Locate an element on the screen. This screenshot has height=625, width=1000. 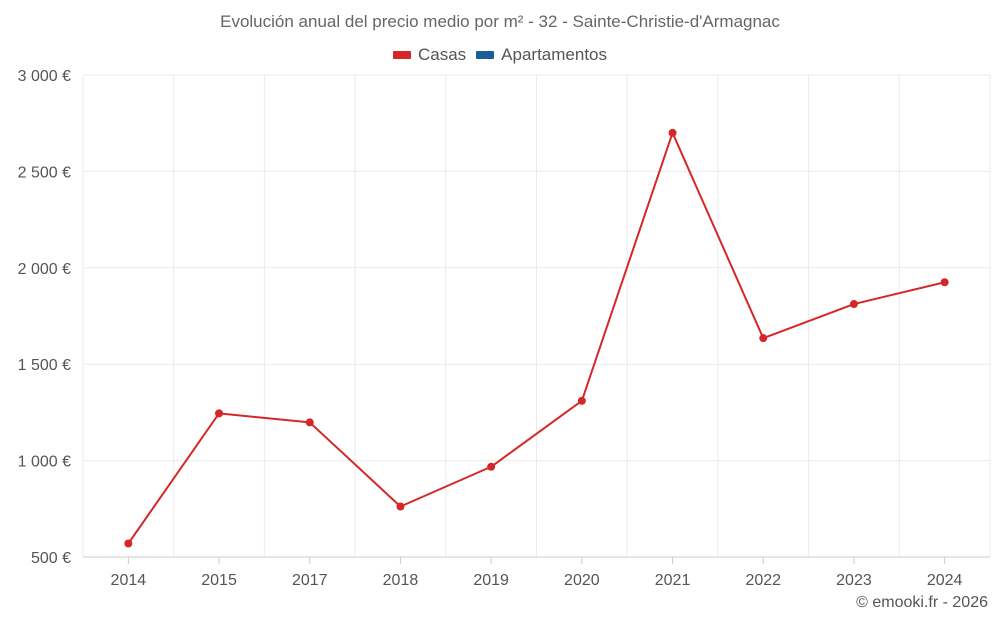
x-tick-label: 2021 is located at coordinates (673, 580).